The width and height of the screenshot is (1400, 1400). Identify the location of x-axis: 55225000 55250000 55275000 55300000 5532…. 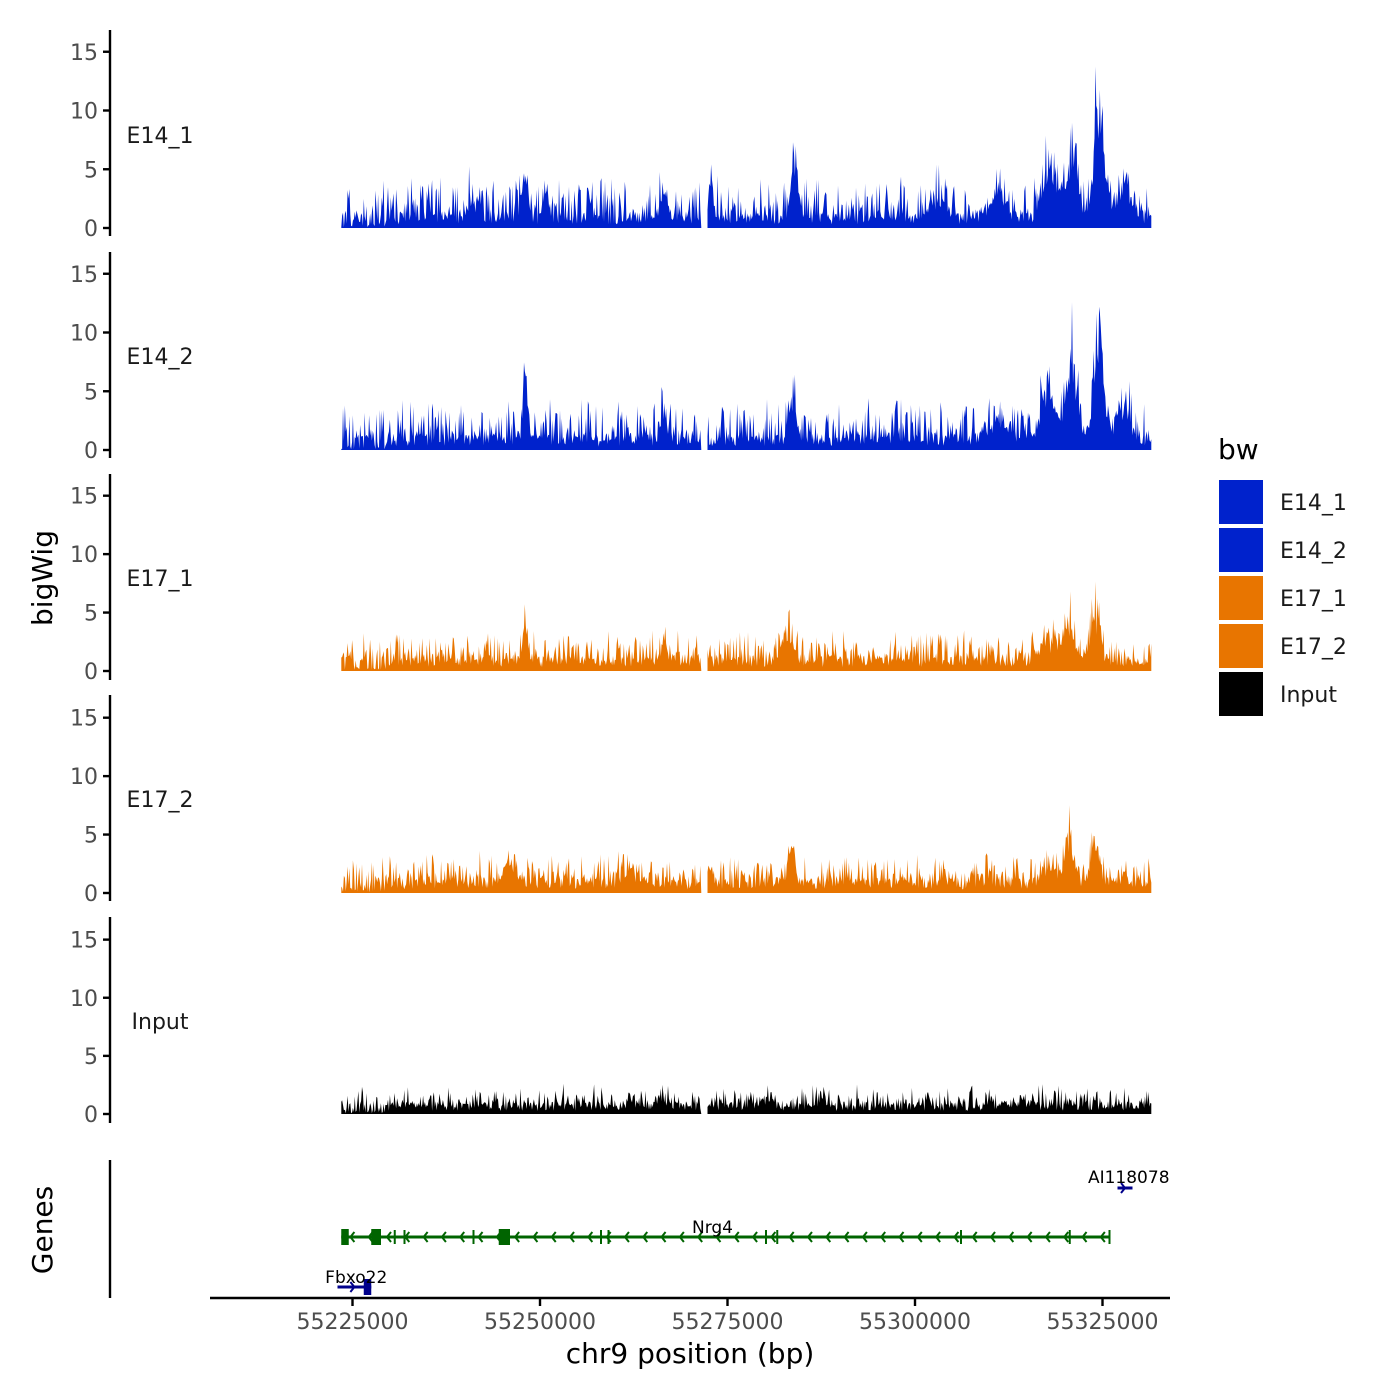
(690, 1315).